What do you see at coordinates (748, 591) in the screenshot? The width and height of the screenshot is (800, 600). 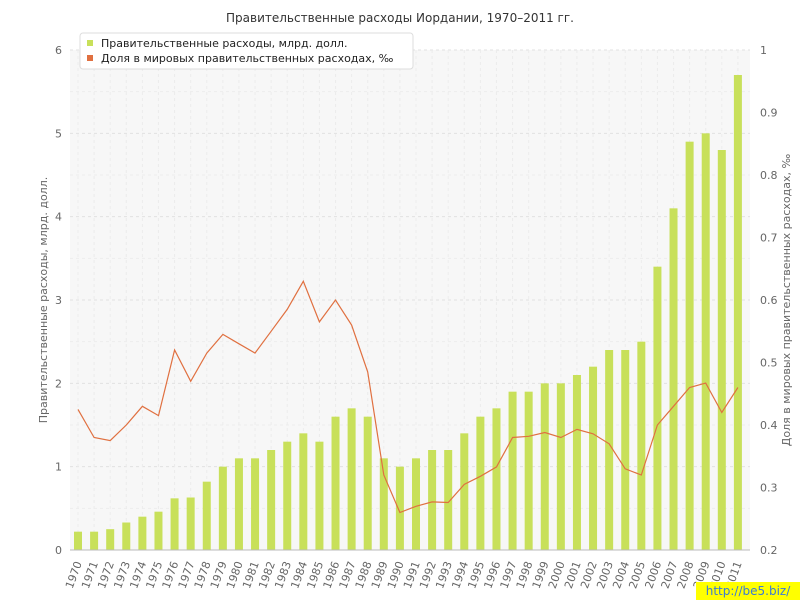 I see `watermark: http://be5.biz/` at bounding box center [748, 591].